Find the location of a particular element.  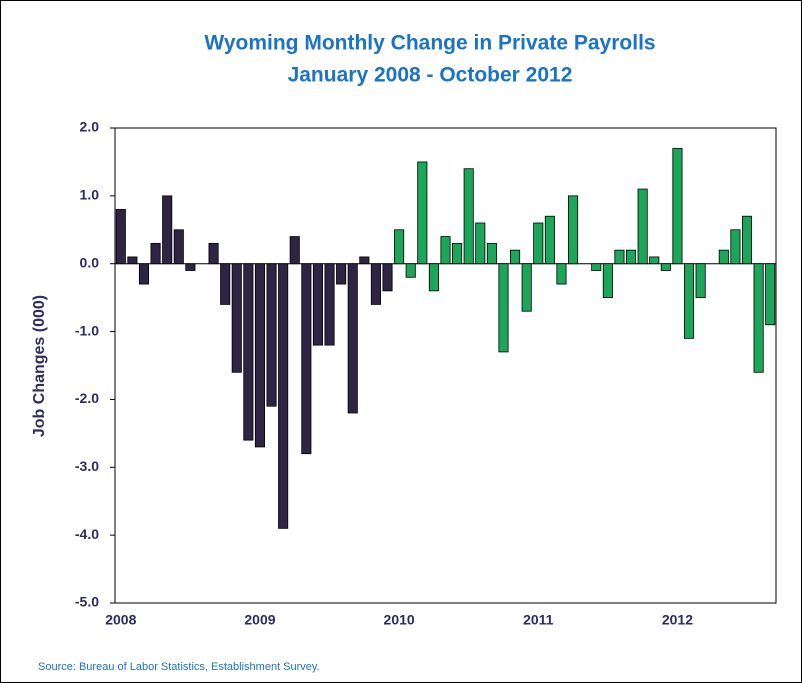

x-tick-label: 2011 is located at coordinates (538, 620).